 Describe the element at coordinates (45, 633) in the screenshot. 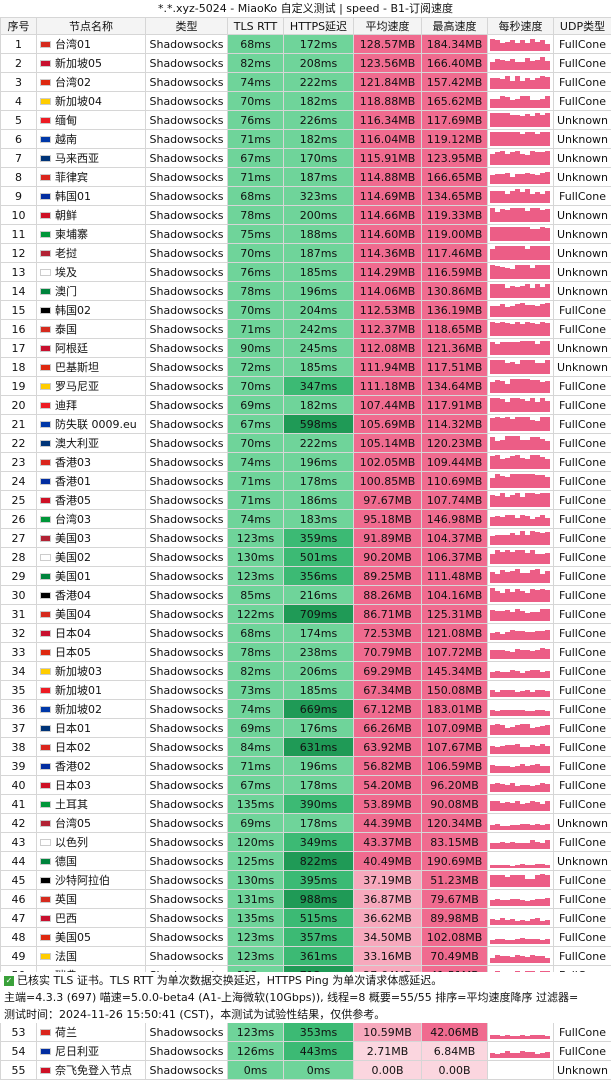

I see `flag-icon` at that location.